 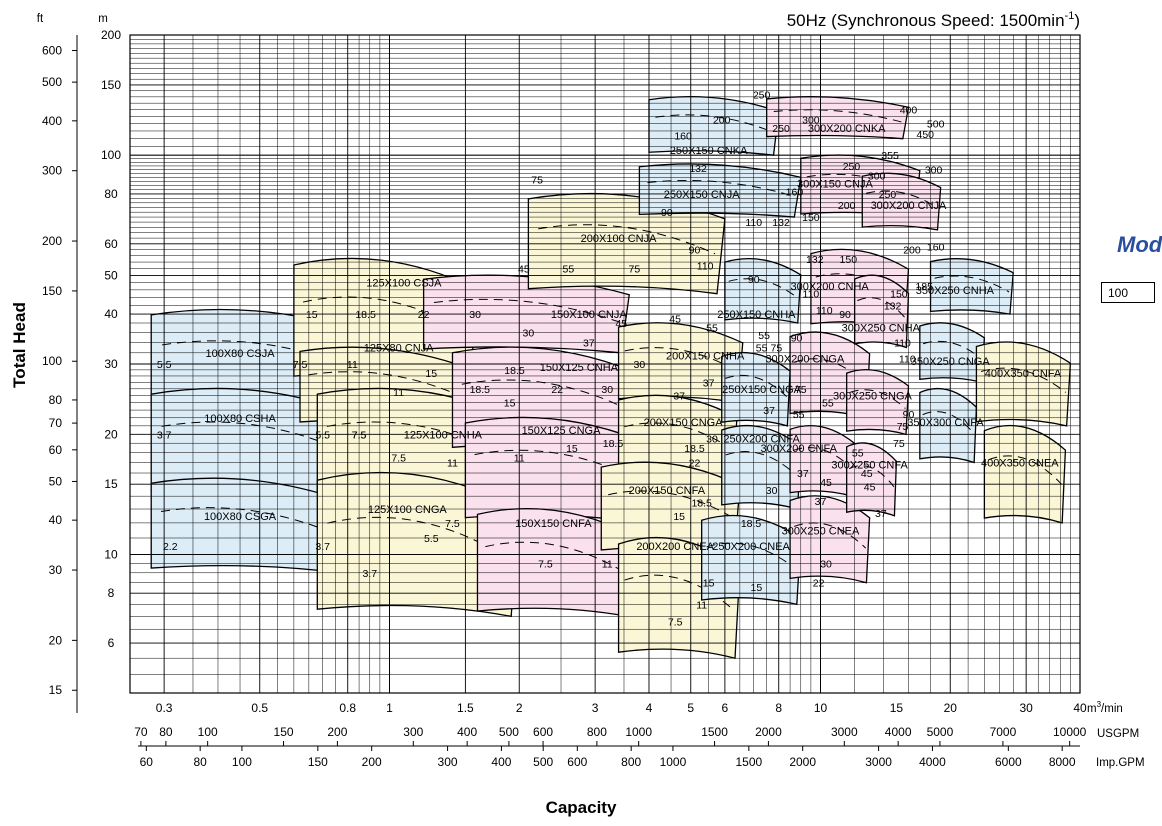 I want to click on m-tick-label: 200, so click(x=111, y=35).